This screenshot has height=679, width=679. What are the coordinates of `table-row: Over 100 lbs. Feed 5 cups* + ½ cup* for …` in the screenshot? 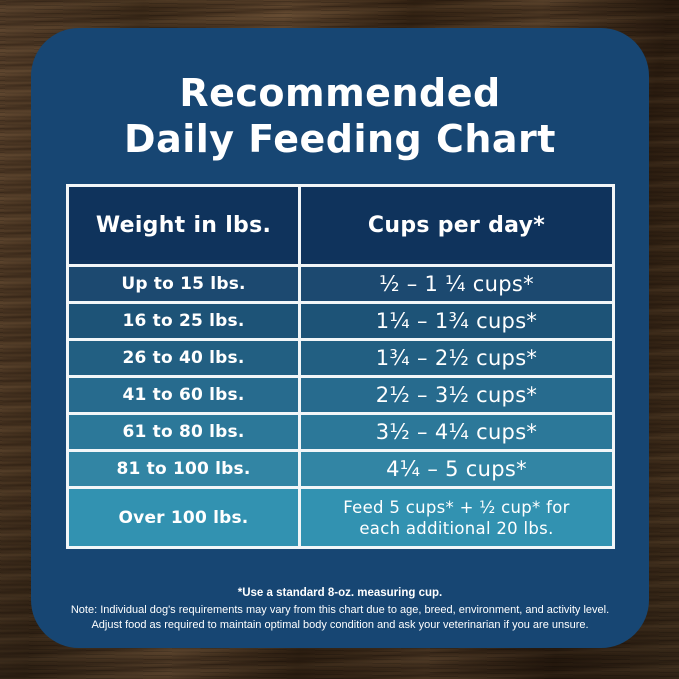 It's located at (340, 517).